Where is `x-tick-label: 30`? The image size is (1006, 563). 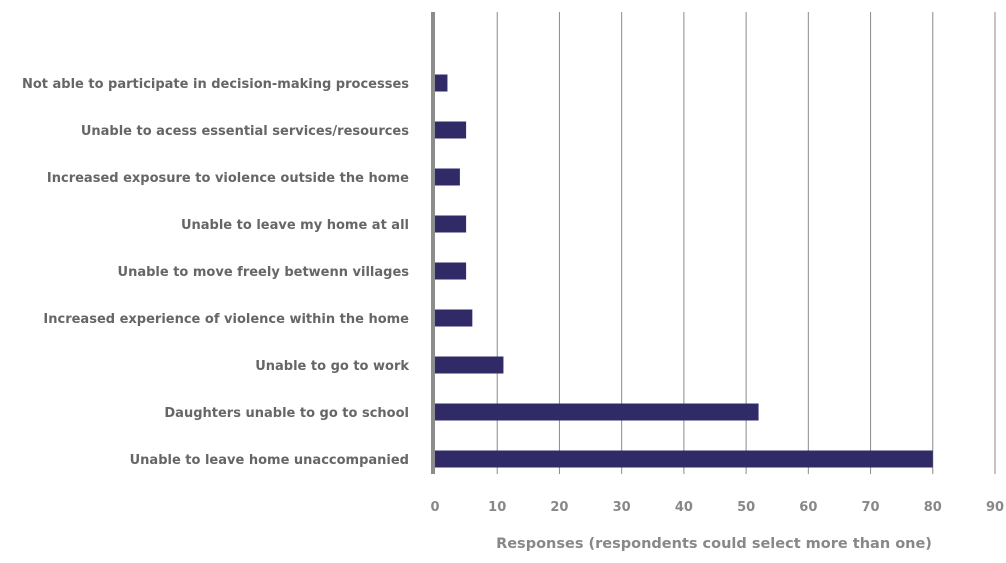
x-tick-label: 30 is located at coordinates (622, 507).